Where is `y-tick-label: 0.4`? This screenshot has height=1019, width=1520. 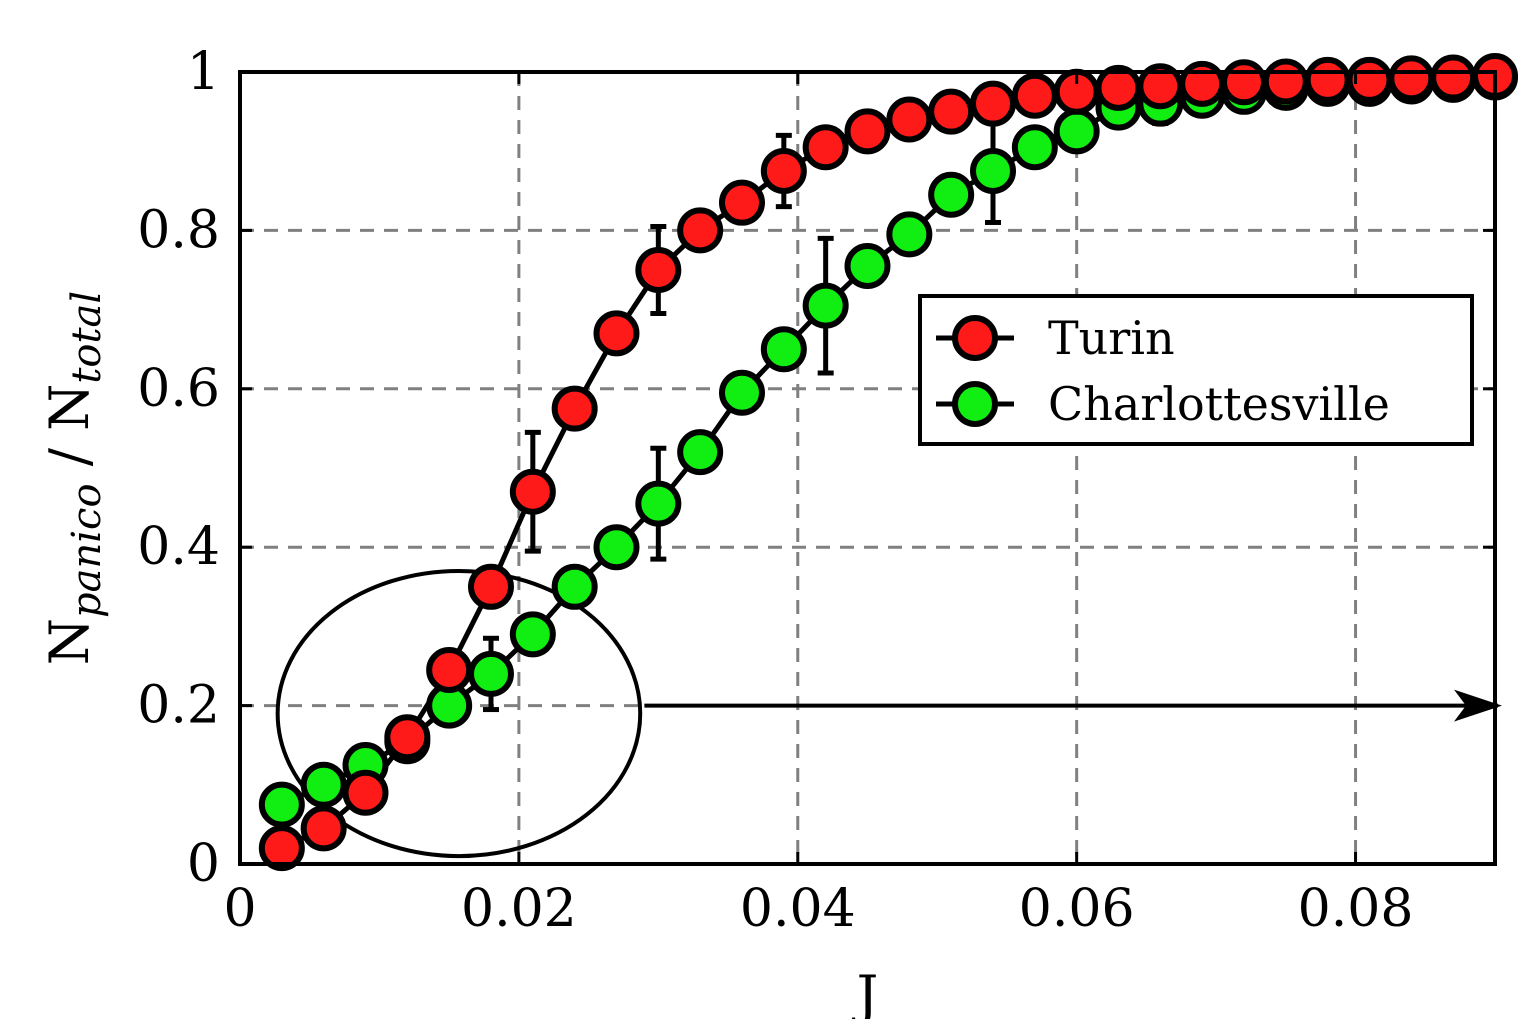 y-tick-label: 0.4 is located at coordinates (178, 547).